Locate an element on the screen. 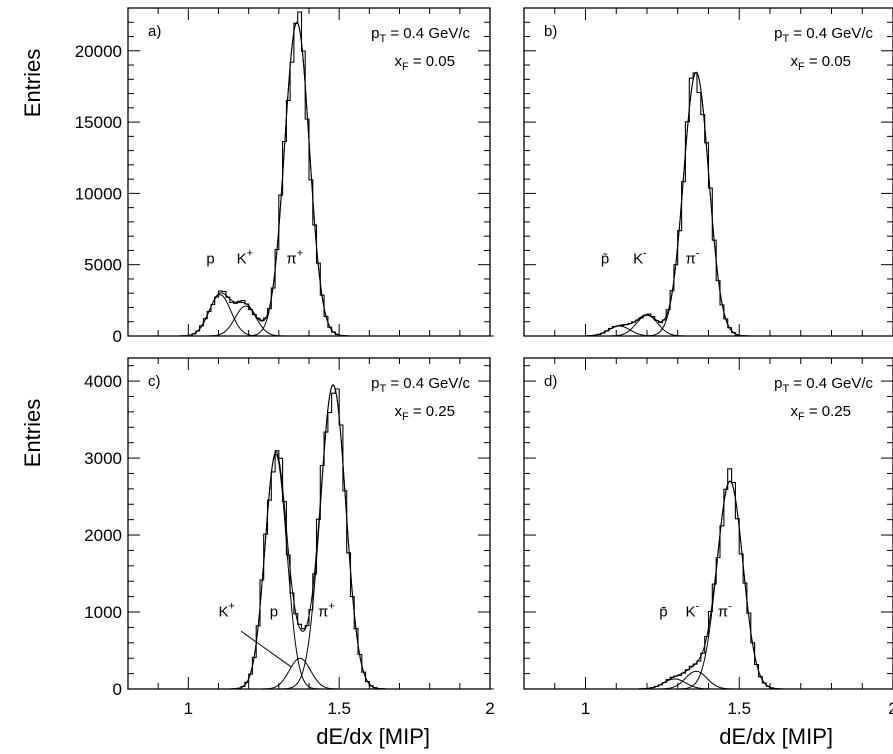 The width and height of the screenshot is (893, 754). panel-label: a) is located at coordinates (154, 31).